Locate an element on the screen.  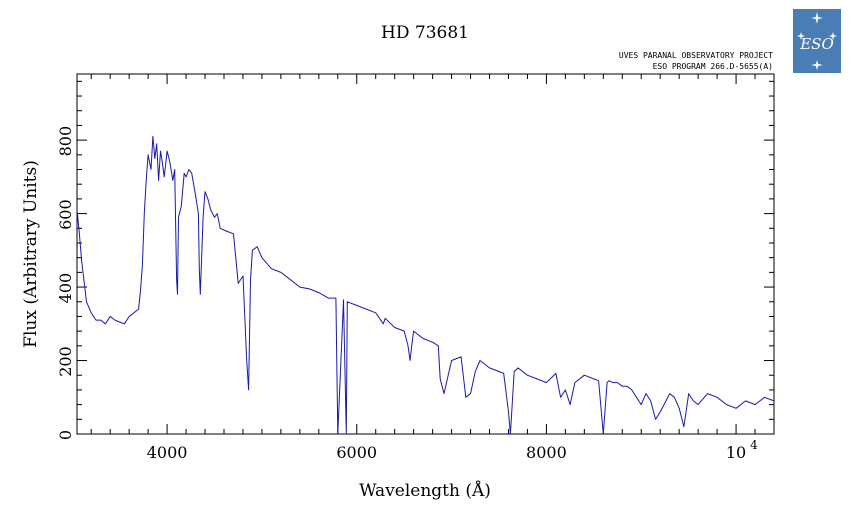
y-tick-label: 200 is located at coordinates (65, 361).